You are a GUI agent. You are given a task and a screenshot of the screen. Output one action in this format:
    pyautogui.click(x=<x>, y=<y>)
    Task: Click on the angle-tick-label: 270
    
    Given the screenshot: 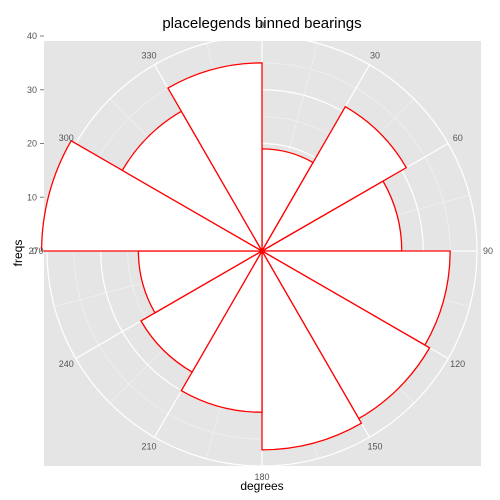 What is the action you would take?
    pyautogui.click(x=35, y=251)
    